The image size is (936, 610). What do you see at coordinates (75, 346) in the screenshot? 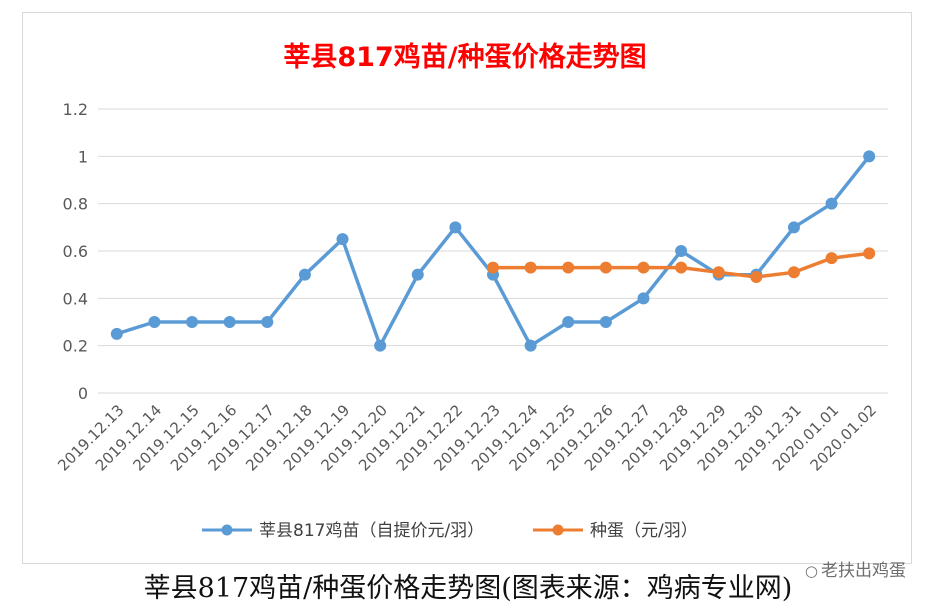
I see `y-tick-label: 0.2` at bounding box center [75, 346].